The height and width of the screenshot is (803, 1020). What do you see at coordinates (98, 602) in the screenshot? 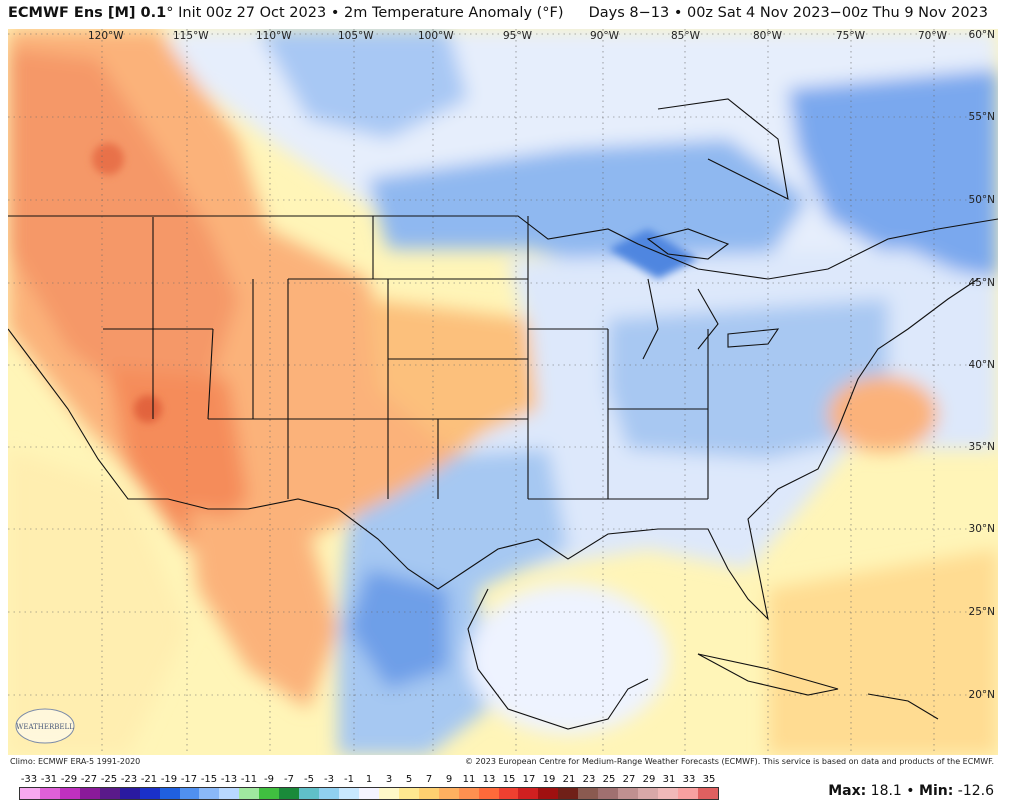
I see `pacific-neutral` at bounding box center [98, 602].